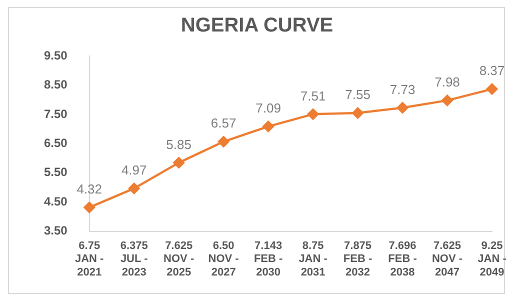  Describe the element at coordinates (403, 259) in the screenshot. I see `x-tick-label: 7.696 FEB - 2038` at that location.